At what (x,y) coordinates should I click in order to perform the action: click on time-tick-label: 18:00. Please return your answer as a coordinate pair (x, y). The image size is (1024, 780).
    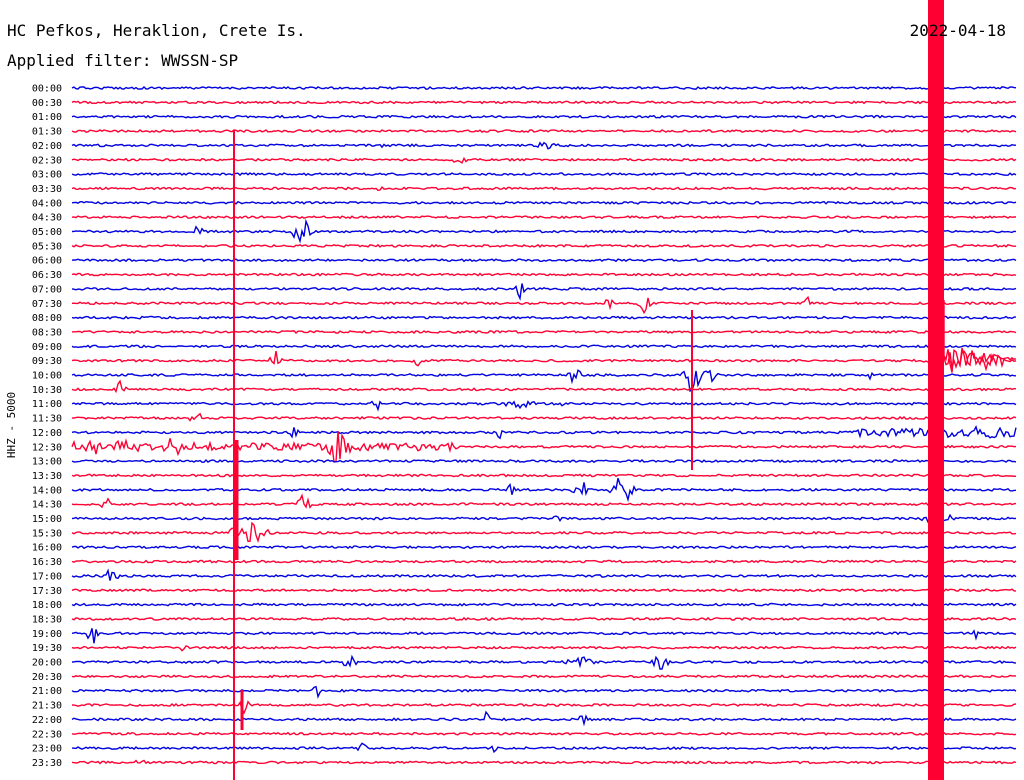
    Looking at the image, I should click on (47, 605).